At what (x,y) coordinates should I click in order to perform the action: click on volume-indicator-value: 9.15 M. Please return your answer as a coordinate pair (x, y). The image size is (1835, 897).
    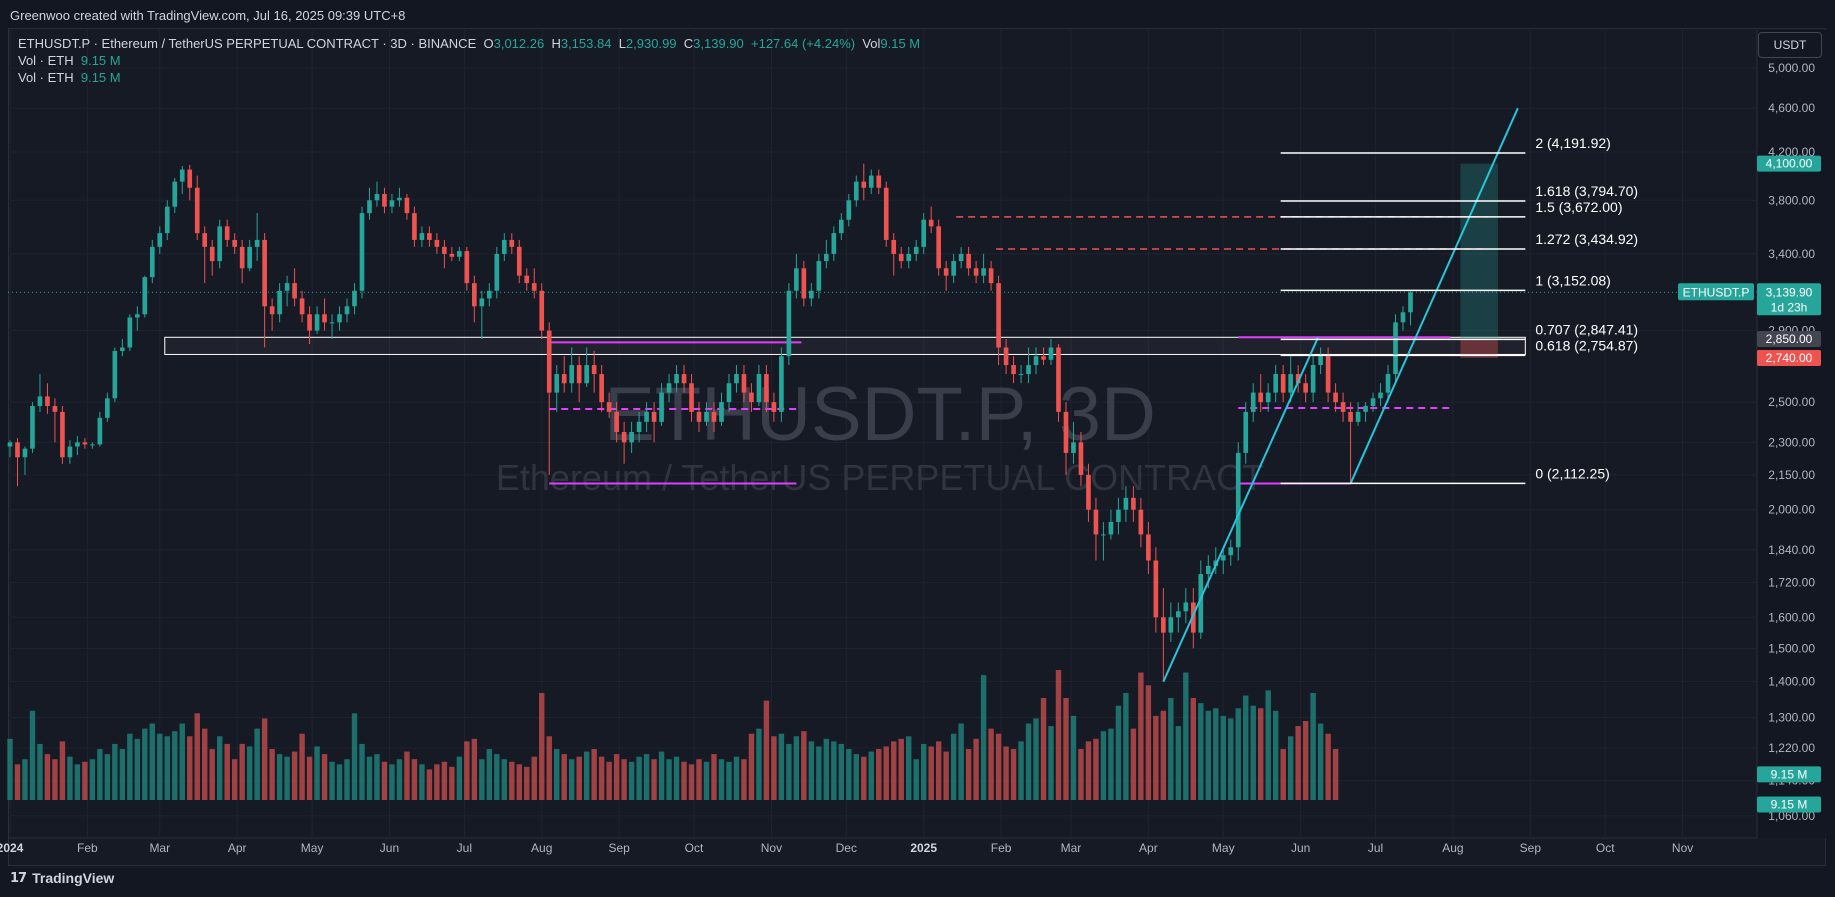
    Looking at the image, I should click on (100, 77).